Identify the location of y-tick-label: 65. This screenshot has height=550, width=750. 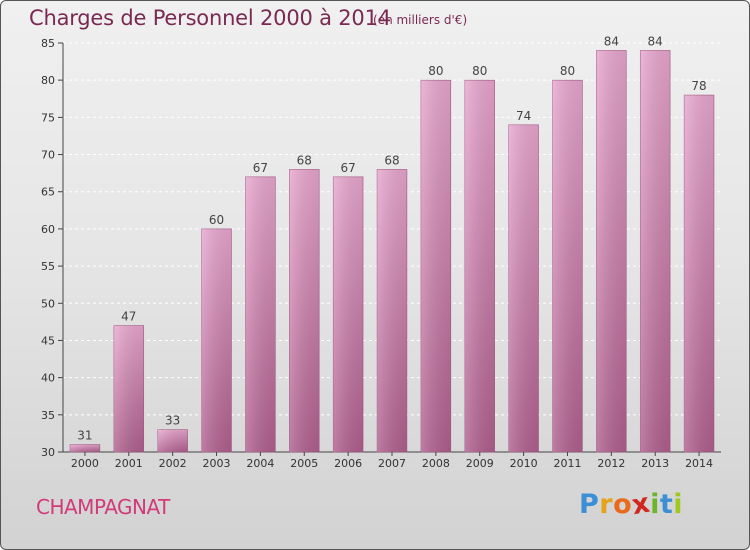
(48, 192).